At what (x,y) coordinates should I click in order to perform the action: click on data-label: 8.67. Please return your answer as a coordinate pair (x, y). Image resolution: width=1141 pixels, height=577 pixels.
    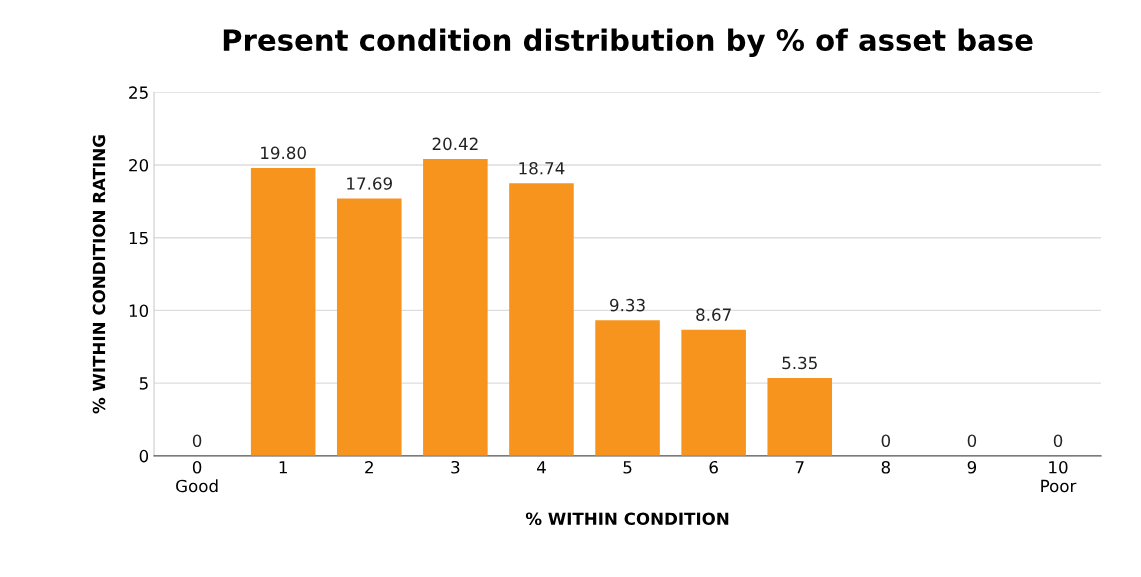
    Looking at the image, I should click on (713, 314).